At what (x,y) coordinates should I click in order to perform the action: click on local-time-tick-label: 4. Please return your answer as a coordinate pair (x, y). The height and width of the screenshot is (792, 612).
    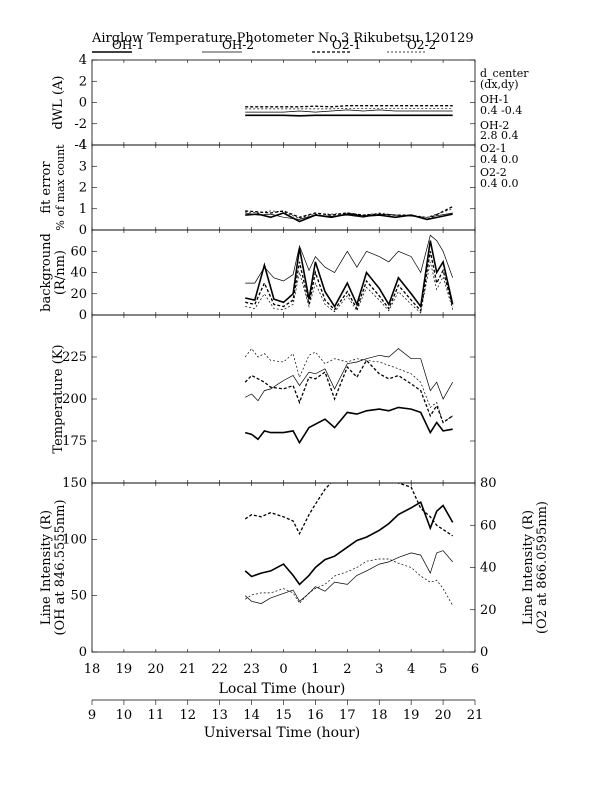
    Looking at the image, I should click on (411, 669).